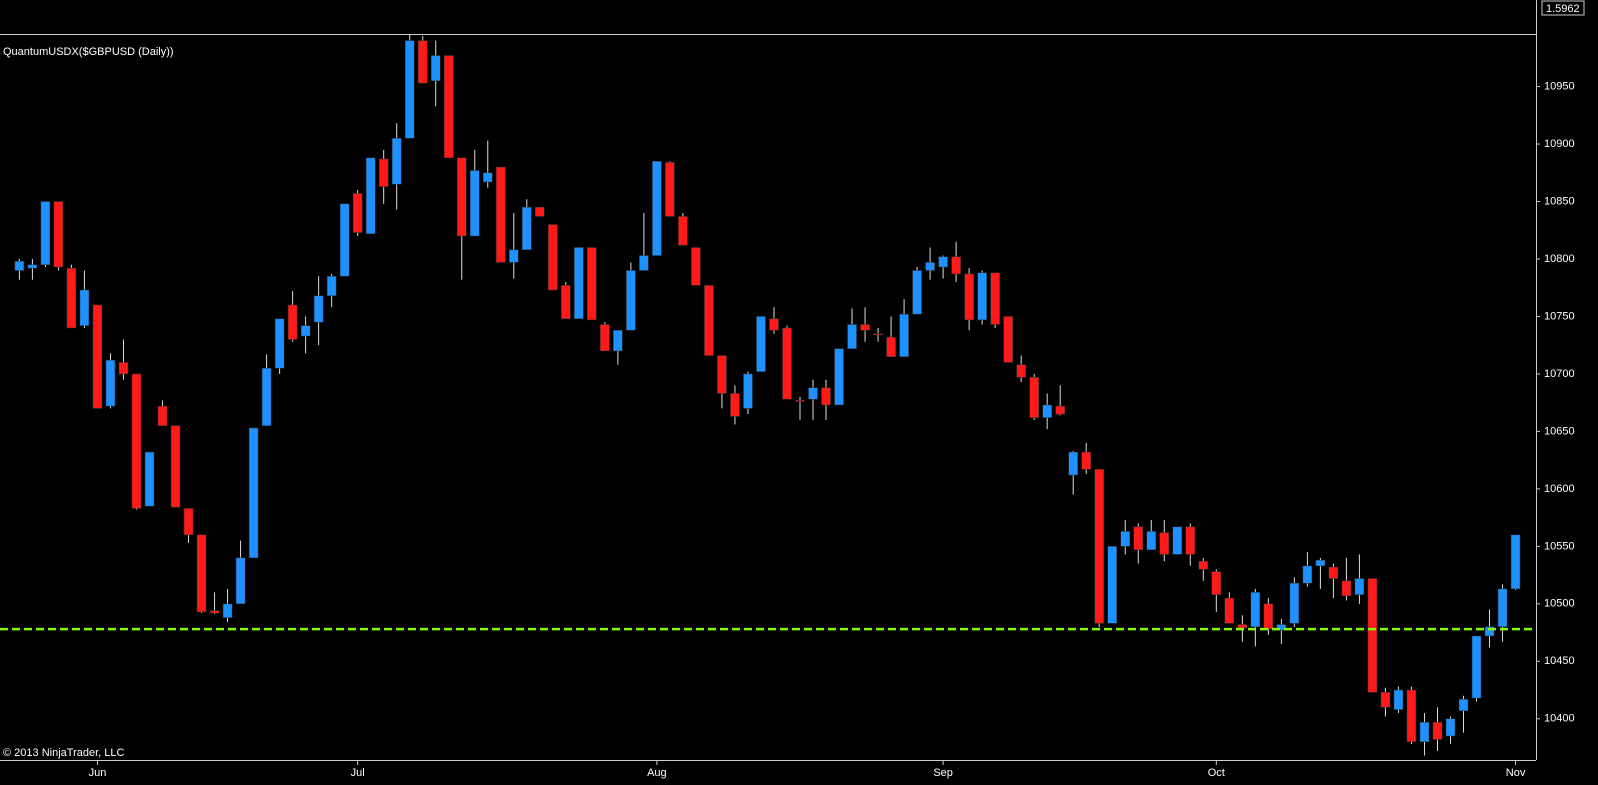 The height and width of the screenshot is (785, 1598). Describe the element at coordinates (657, 773) in the screenshot. I see `x-tick-label: Aug` at that location.